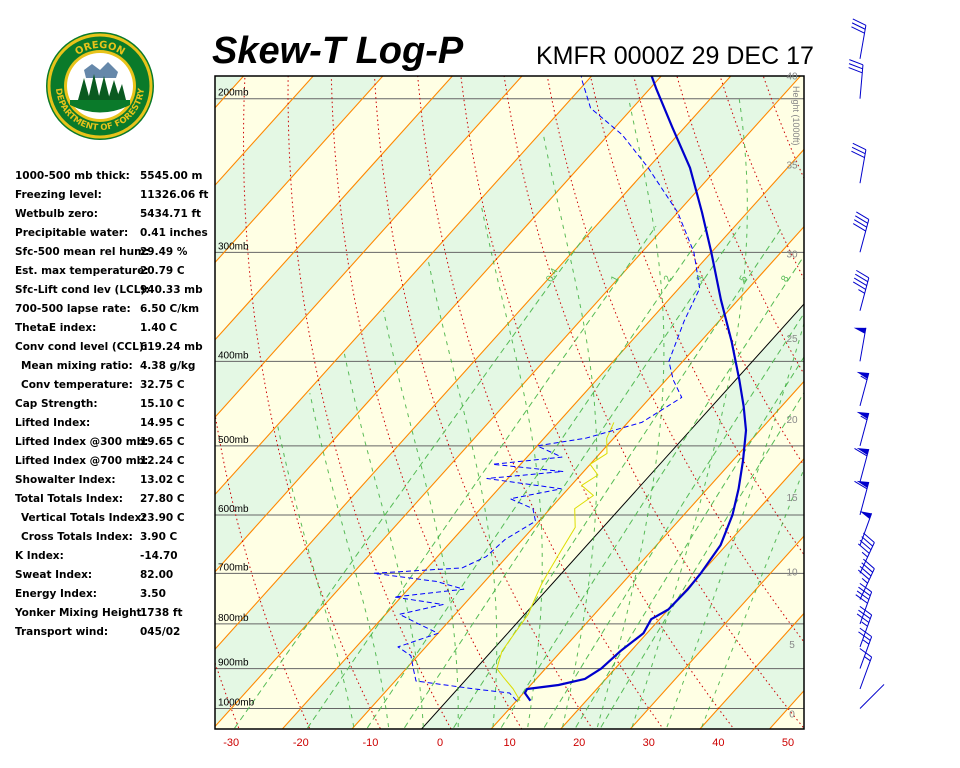  What do you see at coordinates (171, 176) in the screenshot?
I see `stat-value: 5545.00 m` at bounding box center [171, 176].